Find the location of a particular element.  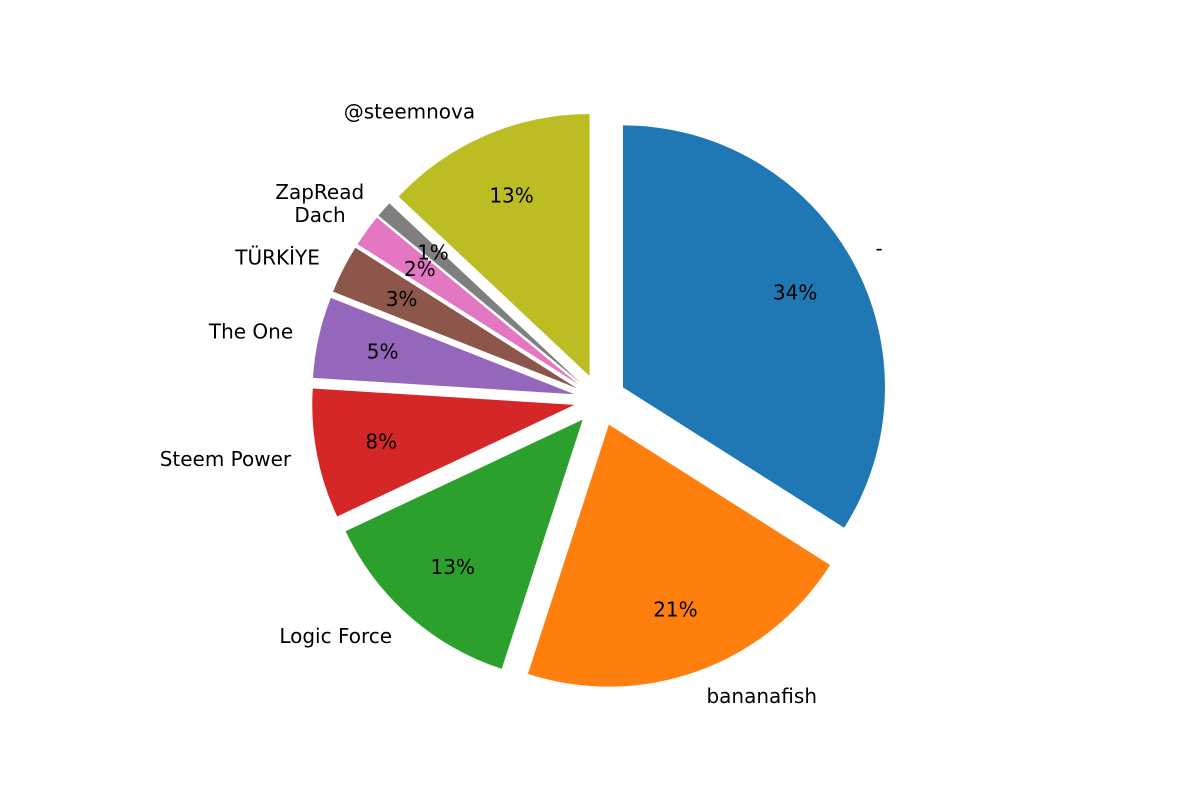

pie-slice-dash is located at coordinates (753, 326).